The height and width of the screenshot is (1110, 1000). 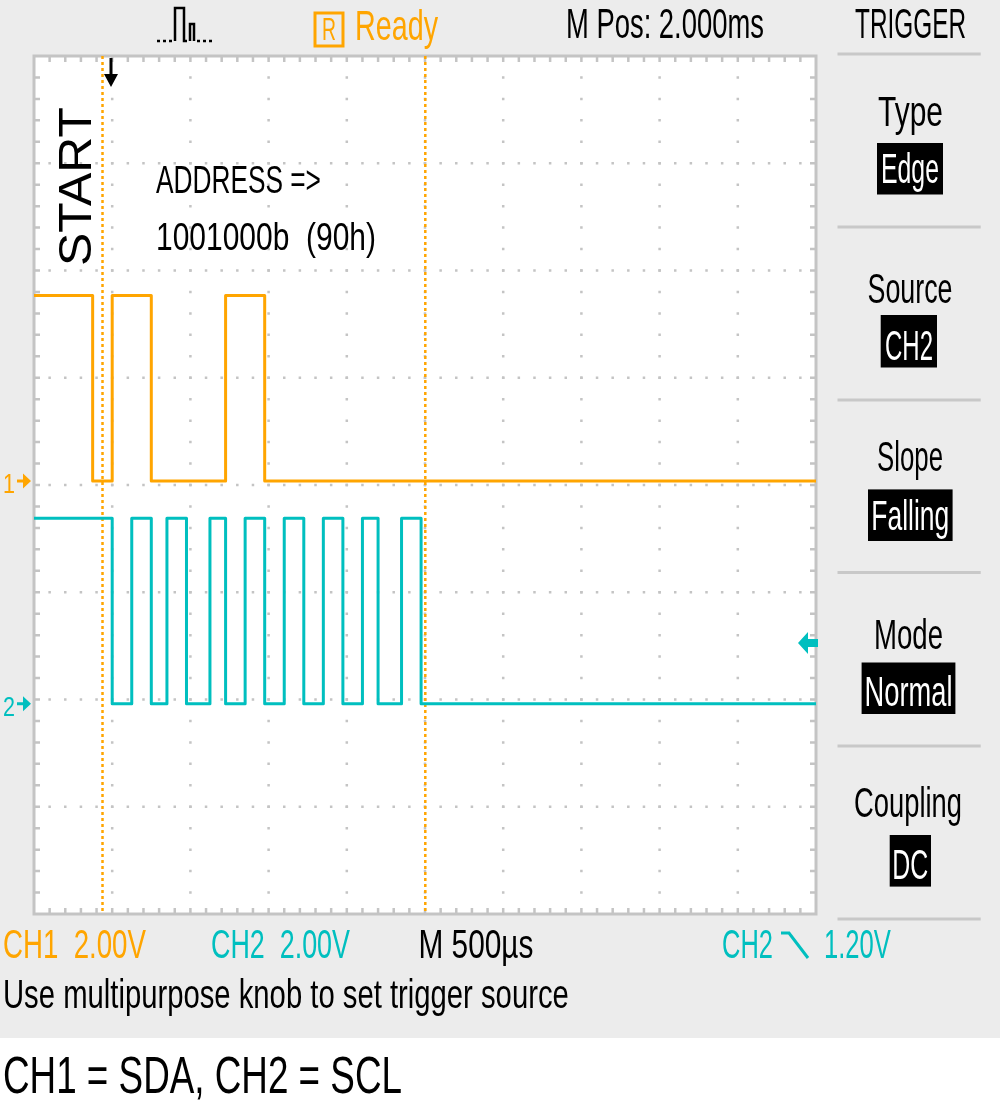 I want to click on text: Use multipurpose knob to set trigger source, so click(x=286, y=993).